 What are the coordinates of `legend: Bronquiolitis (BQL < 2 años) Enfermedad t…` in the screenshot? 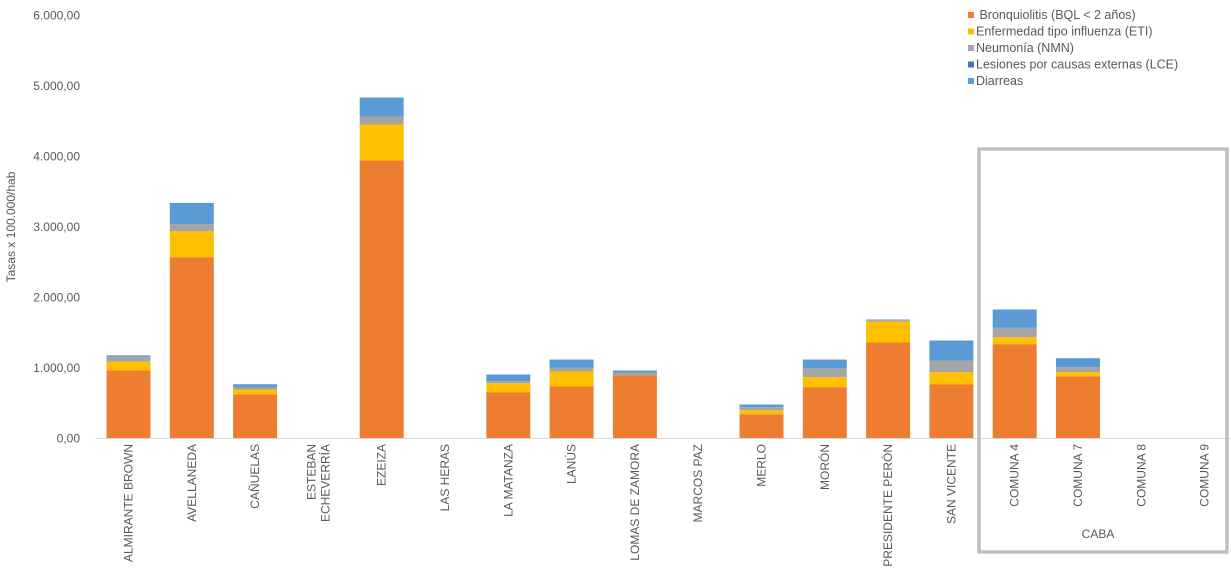 It's located at (1073, 48).